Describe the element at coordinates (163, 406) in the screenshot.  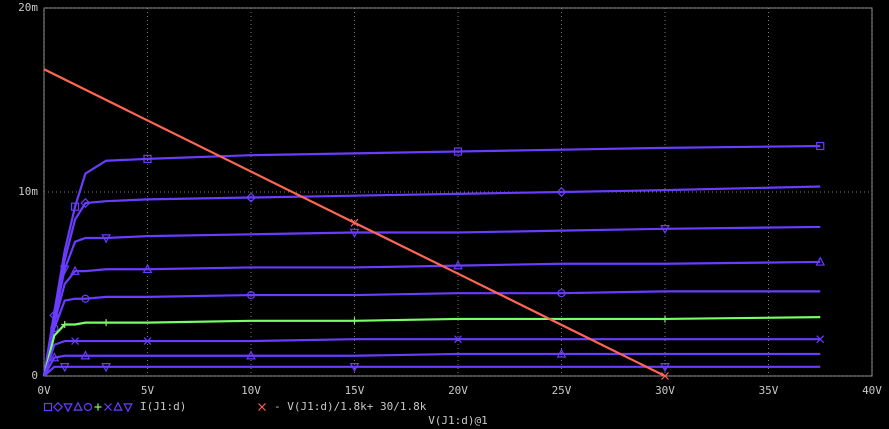
I see `legend-label: I(J1:d)` at that location.